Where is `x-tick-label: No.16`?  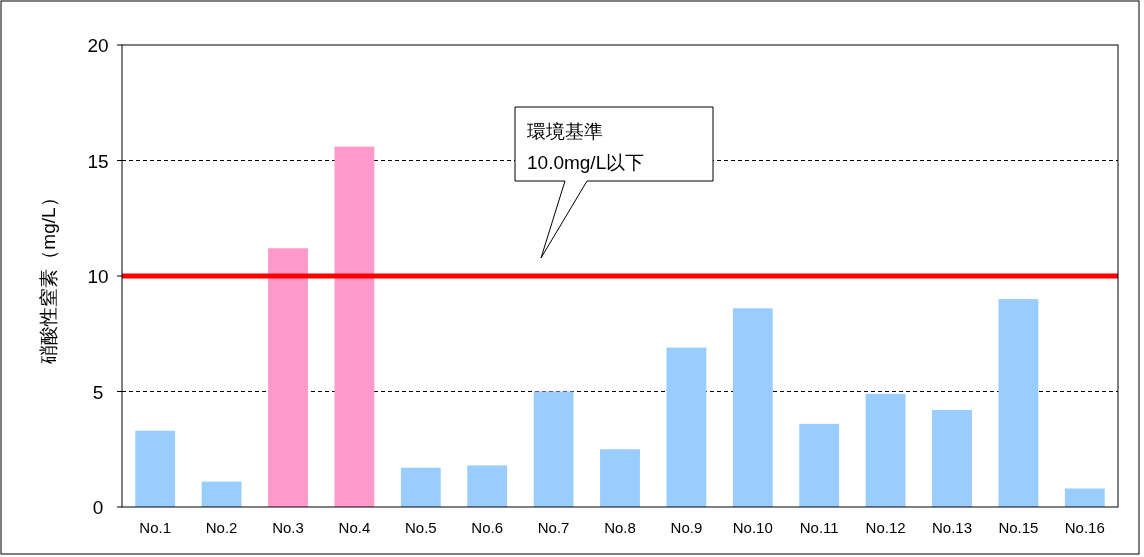
x-tick-label: No.16 is located at coordinates (1084, 527).